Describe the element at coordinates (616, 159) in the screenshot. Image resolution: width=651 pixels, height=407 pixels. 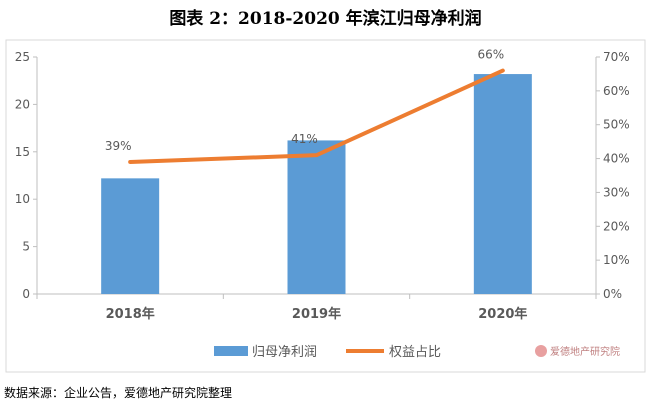
I see `y-tick-label-right: 40%` at that location.